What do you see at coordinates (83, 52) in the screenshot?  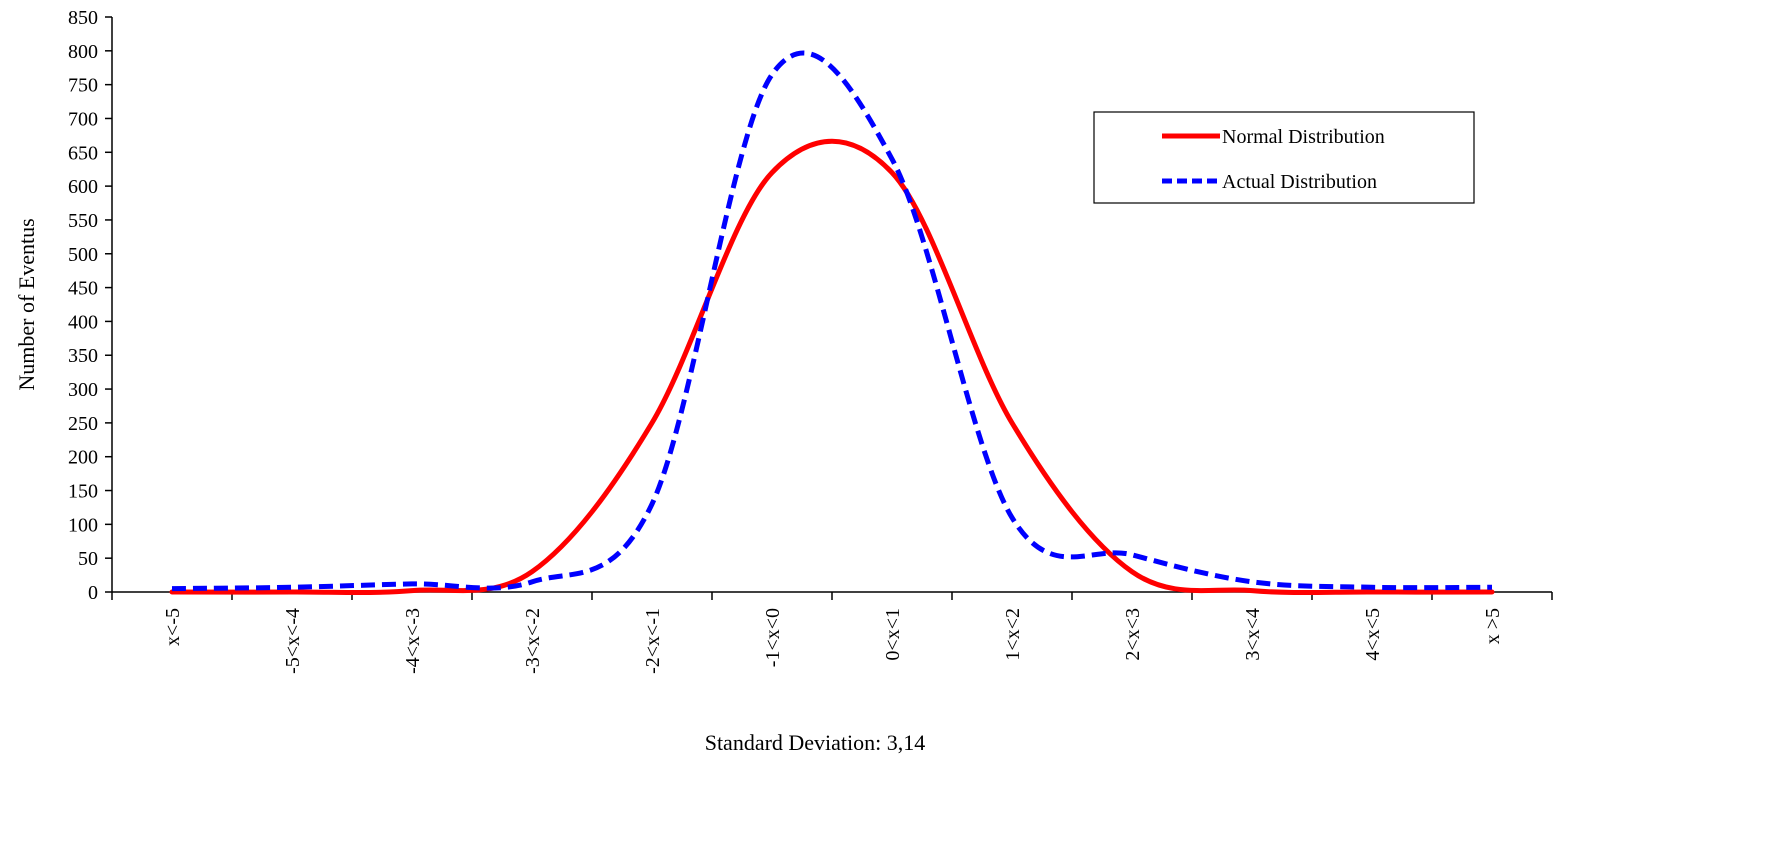 I see `y-tick-label: 800` at bounding box center [83, 52].